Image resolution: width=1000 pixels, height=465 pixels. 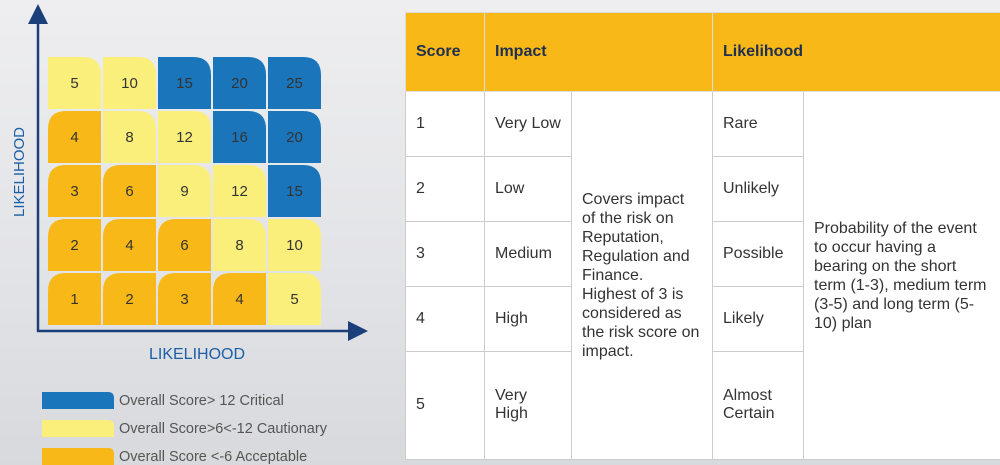 What do you see at coordinates (197, 354) in the screenshot?
I see `x-axis-label: LIKELIHOOD` at bounding box center [197, 354].